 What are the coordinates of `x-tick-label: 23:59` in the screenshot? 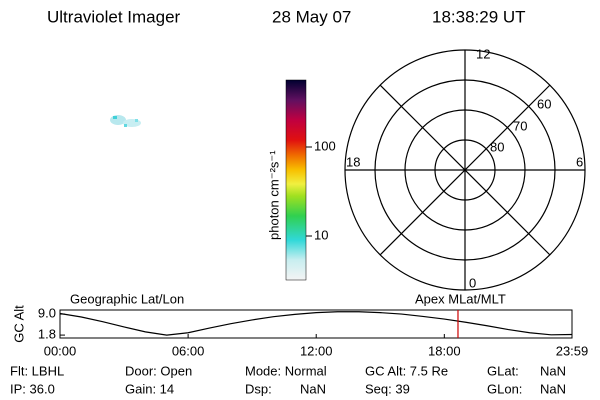 It's located at (572, 350).